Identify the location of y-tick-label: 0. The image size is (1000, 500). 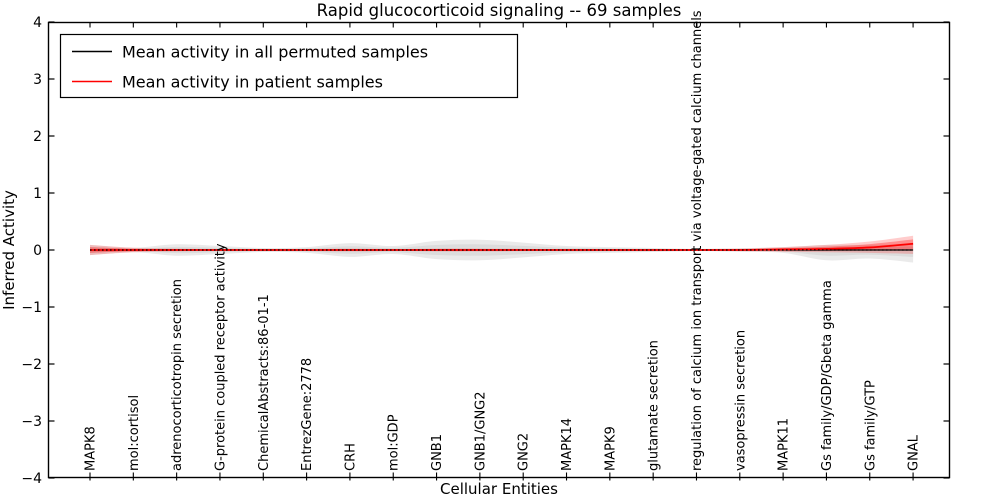
(37, 251).